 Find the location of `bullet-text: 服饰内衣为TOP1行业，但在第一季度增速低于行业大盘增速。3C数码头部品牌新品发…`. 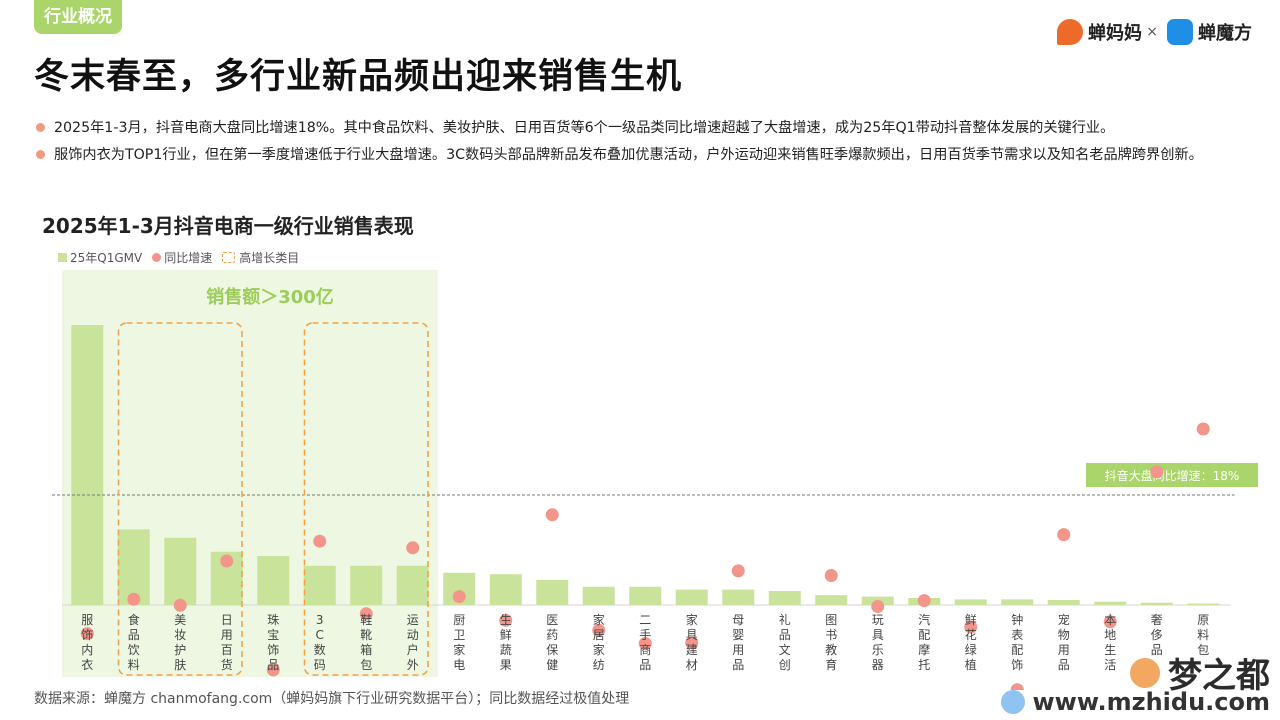

bullet-text: 服饰内衣为TOP1行业，但在第一季度增速低于行业大盘增速。3C数码头部品牌新品发… is located at coordinates (628, 155).